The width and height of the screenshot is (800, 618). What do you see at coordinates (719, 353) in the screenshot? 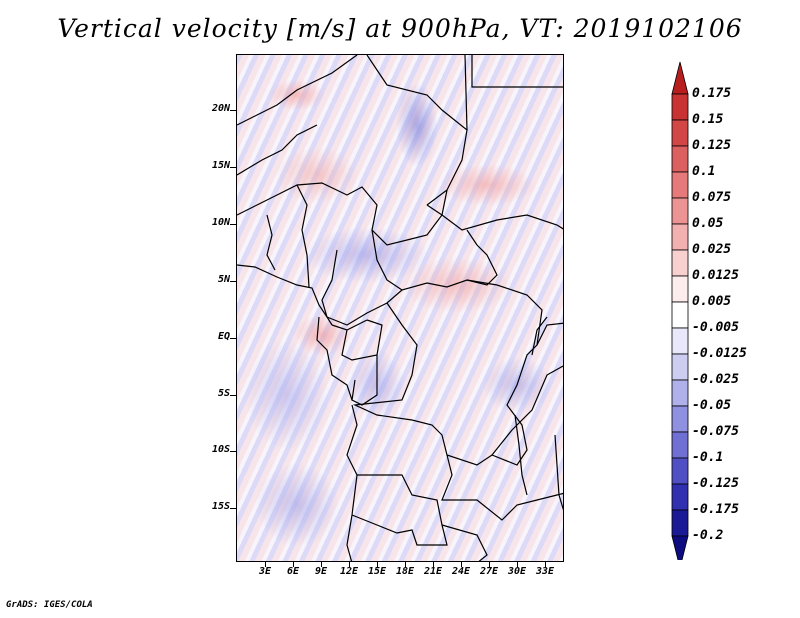
I see `colorbar-label: -0.0125` at bounding box center [719, 353].